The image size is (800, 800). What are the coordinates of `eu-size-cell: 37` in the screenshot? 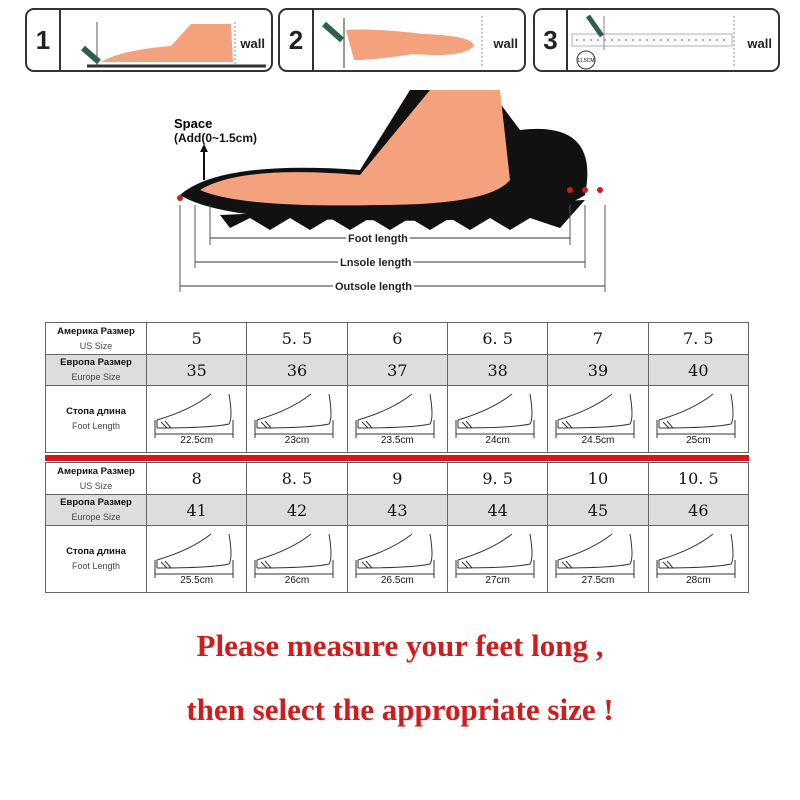 It's located at (397, 370).